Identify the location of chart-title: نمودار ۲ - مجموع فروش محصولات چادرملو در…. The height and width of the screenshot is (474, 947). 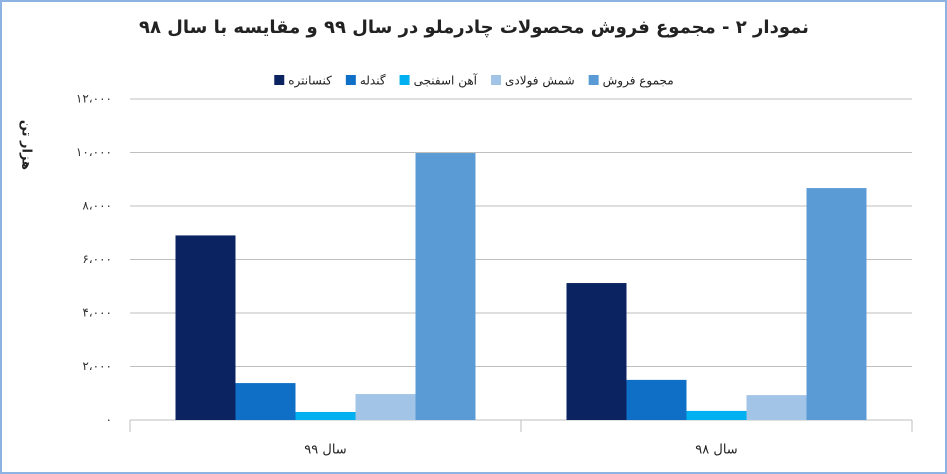
(474, 27).